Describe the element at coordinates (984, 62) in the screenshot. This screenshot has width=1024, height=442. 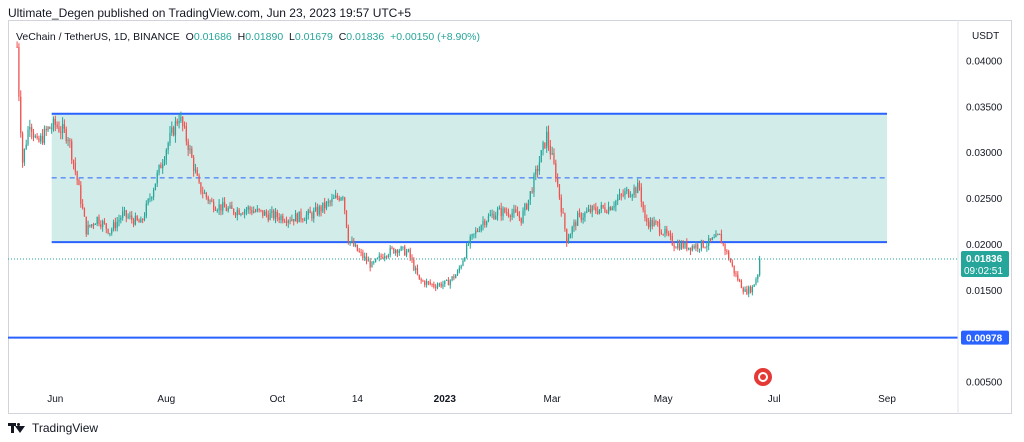
I see `y-tick-label: 0.04000` at that location.